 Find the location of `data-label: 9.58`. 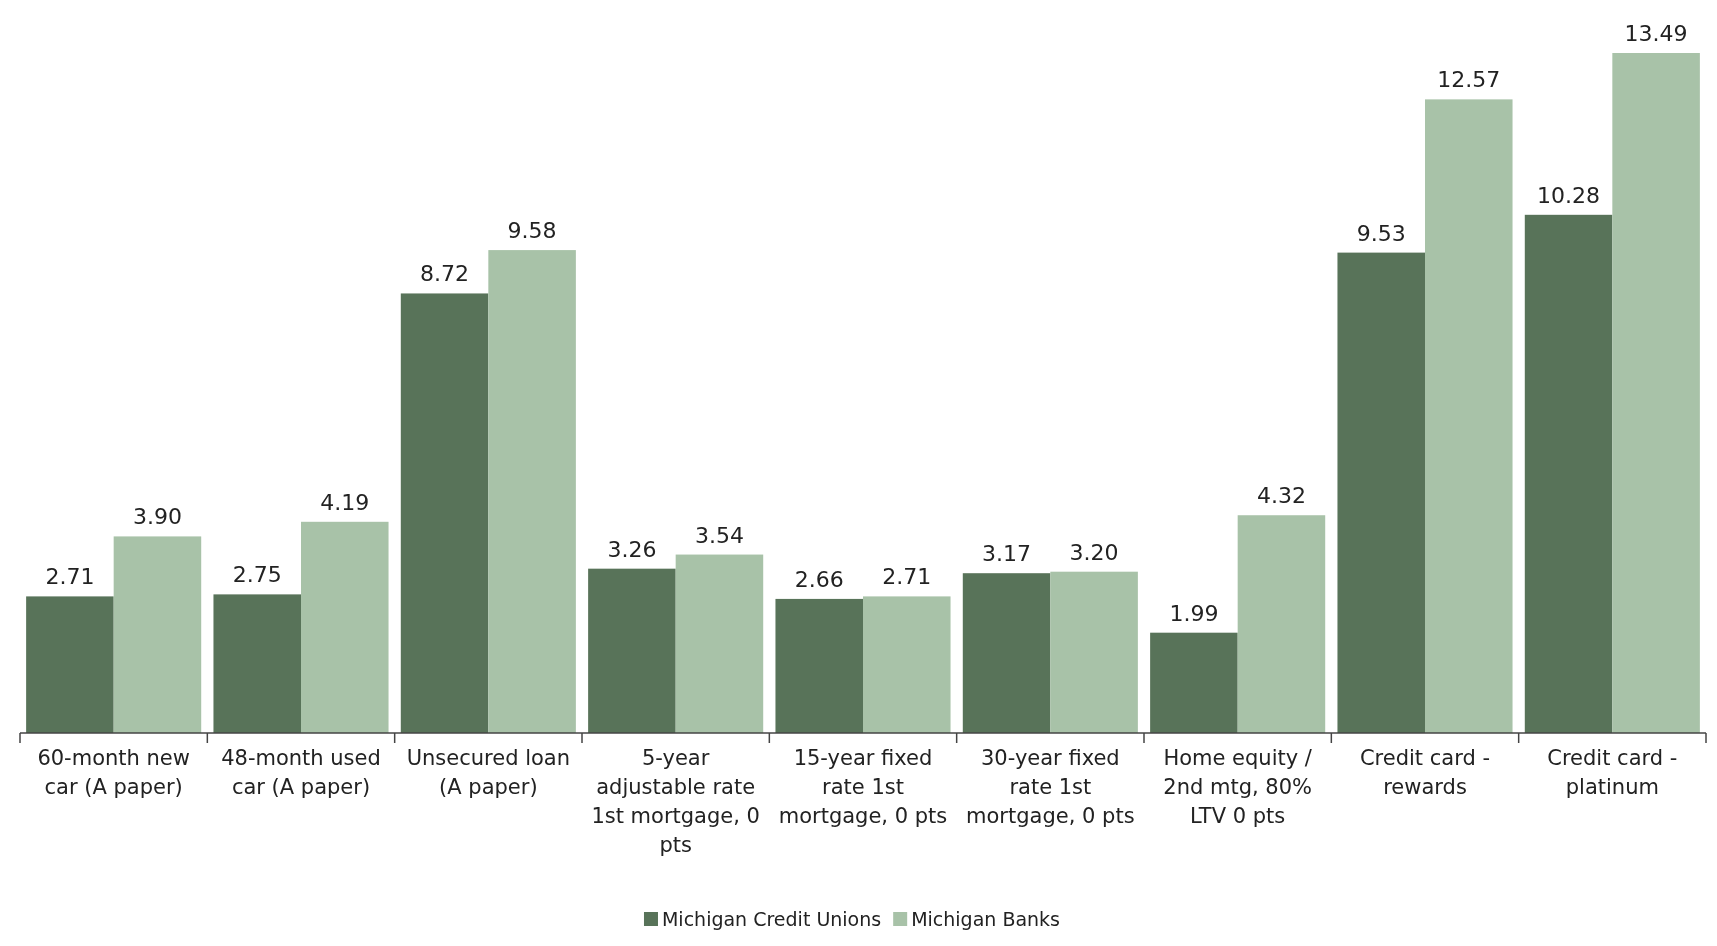

data-label: 9.58 is located at coordinates (532, 231).